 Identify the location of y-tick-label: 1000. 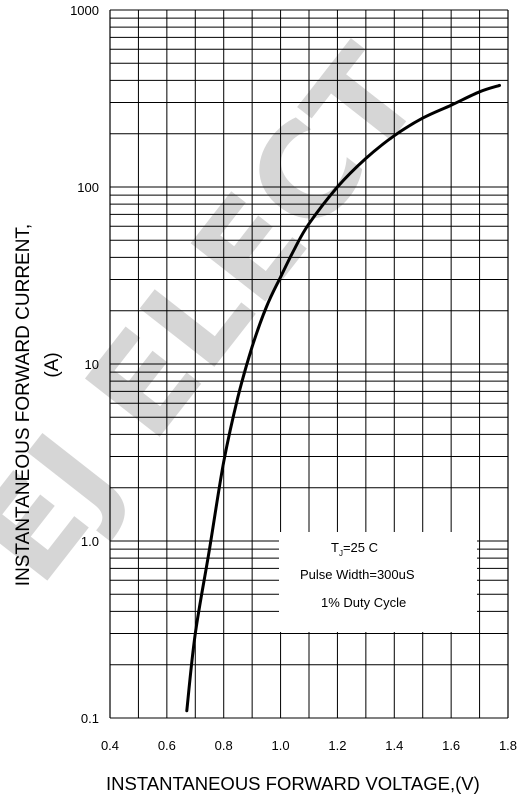
(84, 10).